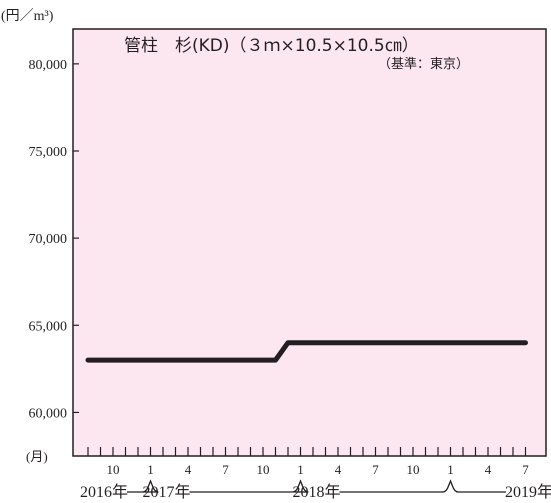 The width and height of the screenshot is (551, 503). What do you see at coordinates (27, 16) in the screenshot?
I see `y-axis-unit-label: (円／m³)` at bounding box center [27, 16].